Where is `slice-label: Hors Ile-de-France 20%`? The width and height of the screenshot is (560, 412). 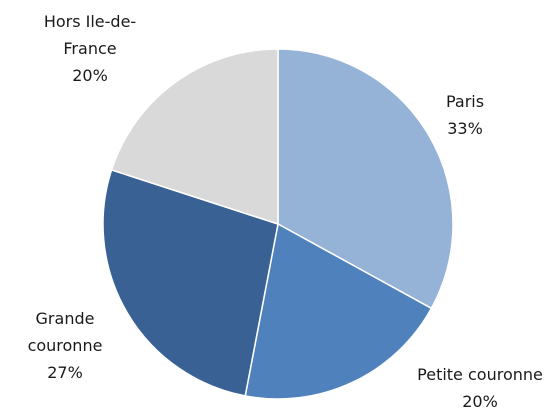
slice-label: Hors Ile-de-France 20% is located at coordinates (90, 48).